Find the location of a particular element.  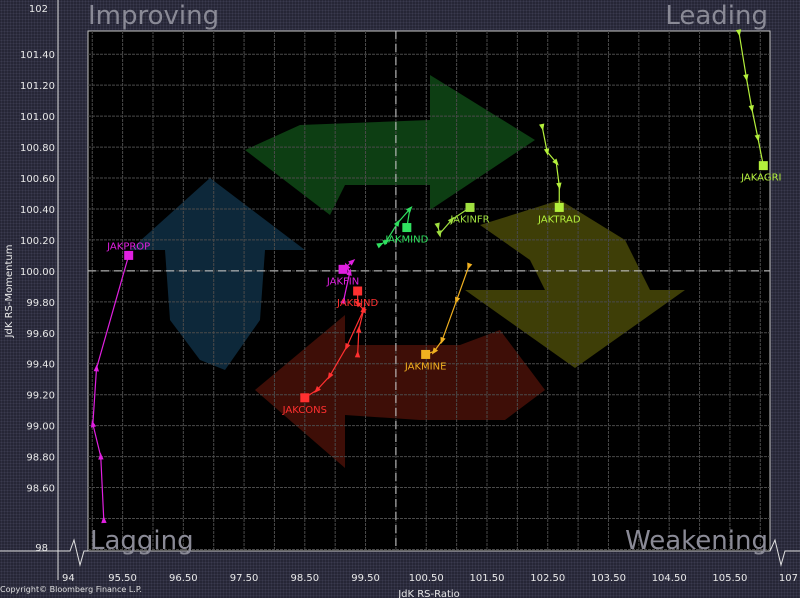

x-tick-label: 99.50 is located at coordinates (365, 578).